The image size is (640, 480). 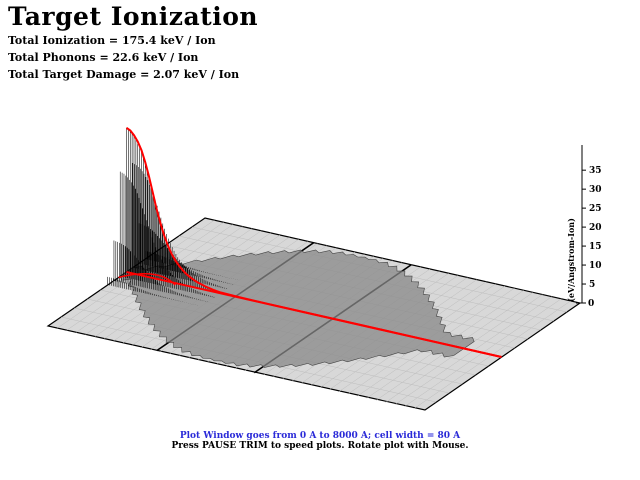 I want to click on total-target-damage-stat: Total Target Damage = 2.07 keV / Ion, so click(x=124, y=74).